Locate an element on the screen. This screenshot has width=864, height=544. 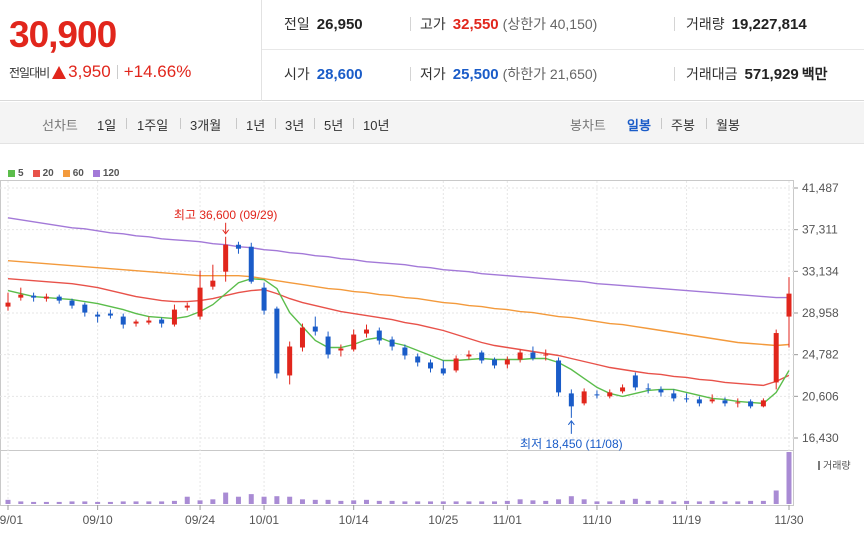
x-tick-label: 09/24 is located at coordinates (200, 520).